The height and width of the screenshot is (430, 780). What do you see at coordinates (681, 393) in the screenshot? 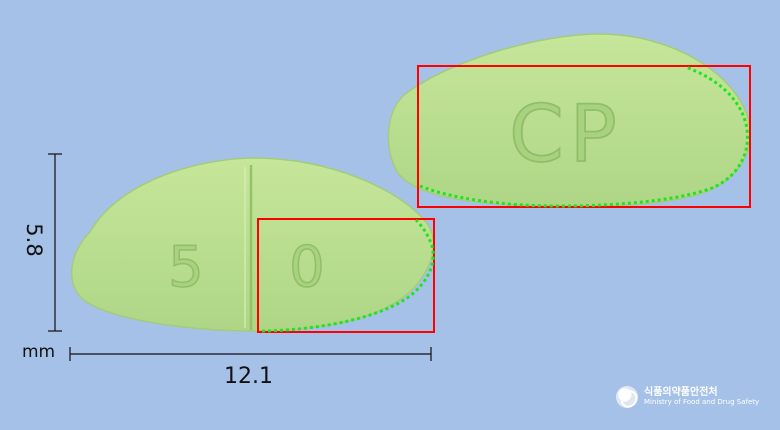
I see `logo-korean-text: 식품의약품안전처` at bounding box center [681, 393].